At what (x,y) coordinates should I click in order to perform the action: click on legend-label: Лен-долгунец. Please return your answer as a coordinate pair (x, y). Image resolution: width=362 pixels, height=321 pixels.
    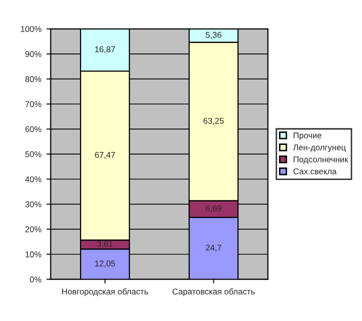
    Looking at the image, I should click on (319, 148).